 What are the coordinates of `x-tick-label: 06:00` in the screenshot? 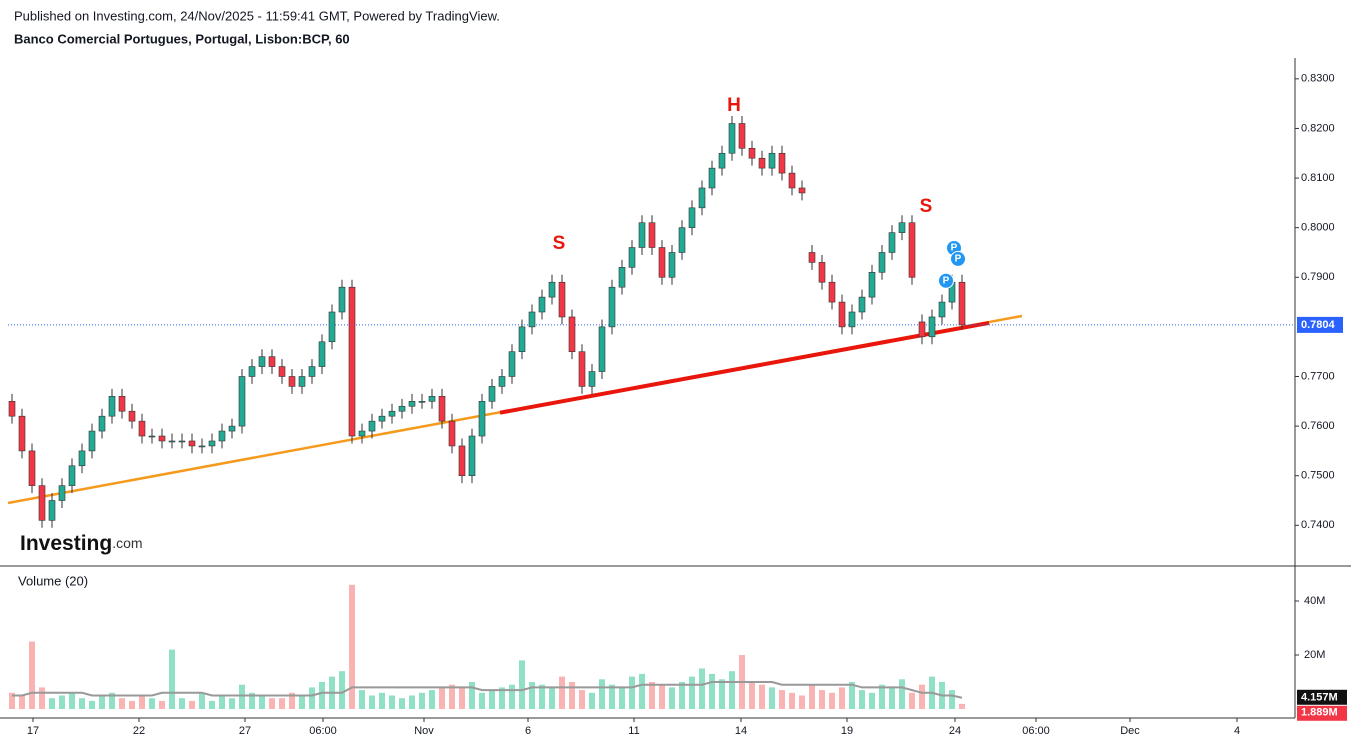 It's located at (323, 731).